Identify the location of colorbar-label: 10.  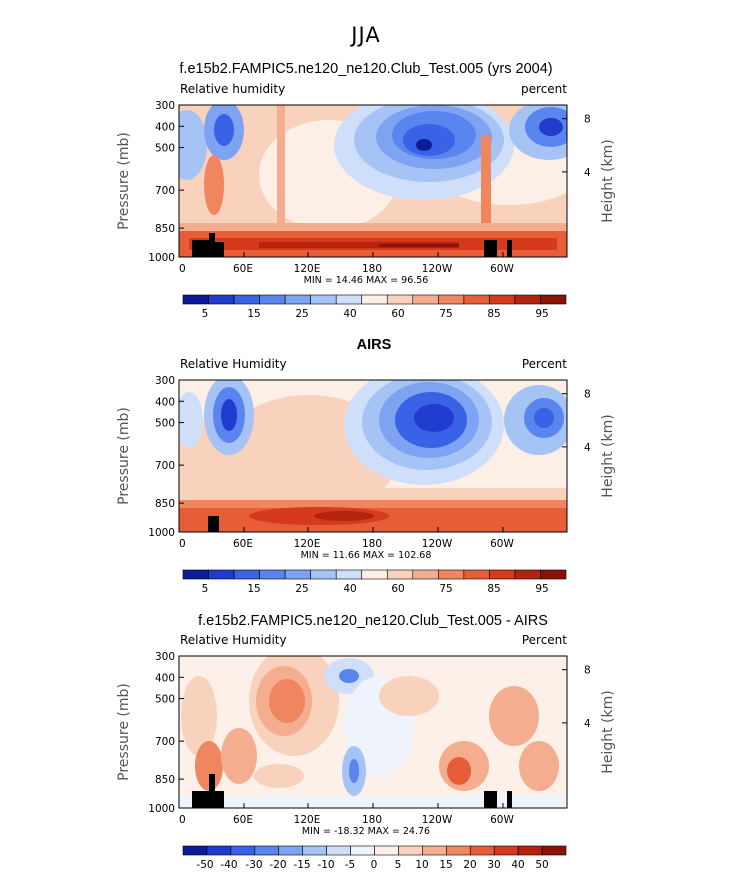
(421, 865).